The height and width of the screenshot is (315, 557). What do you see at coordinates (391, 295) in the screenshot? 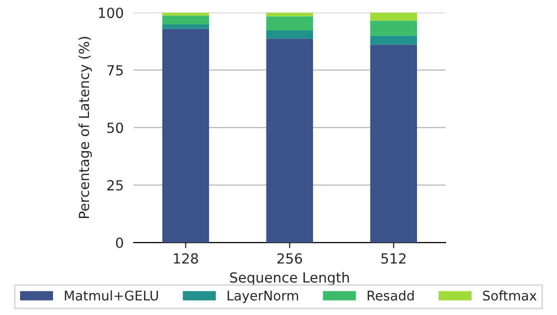
I see `legend-label: Resadd` at bounding box center [391, 295].